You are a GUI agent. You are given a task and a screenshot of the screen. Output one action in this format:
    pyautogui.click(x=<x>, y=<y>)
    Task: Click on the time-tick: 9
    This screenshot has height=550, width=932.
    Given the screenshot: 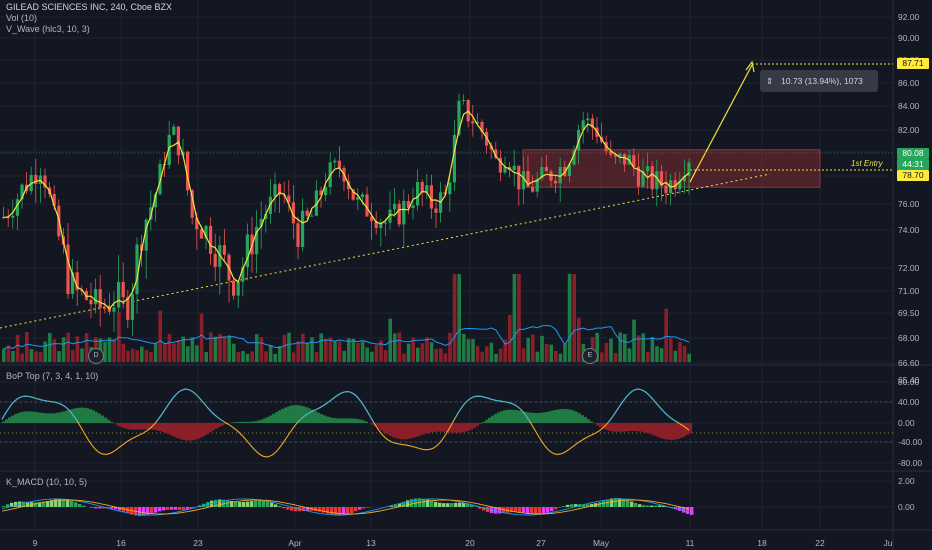 What is the action you would take?
    pyautogui.click(x=35, y=543)
    